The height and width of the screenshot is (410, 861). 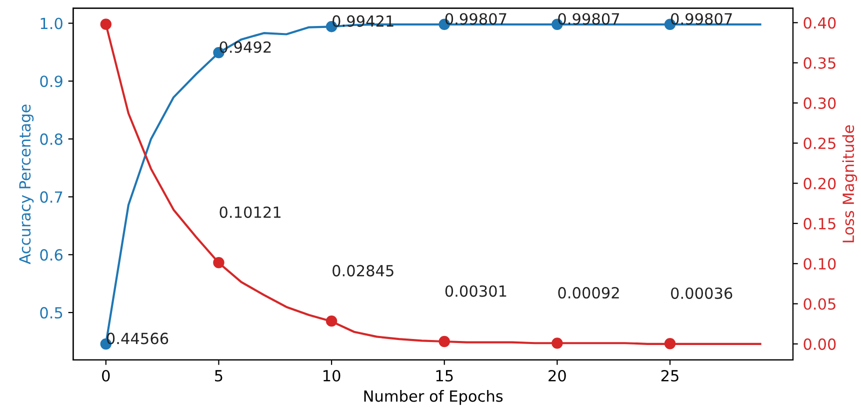 What do you see at coordinates (363, 270) in the screenshot?
I see `data-label: 0.02845` at bounding box center [363, 270].